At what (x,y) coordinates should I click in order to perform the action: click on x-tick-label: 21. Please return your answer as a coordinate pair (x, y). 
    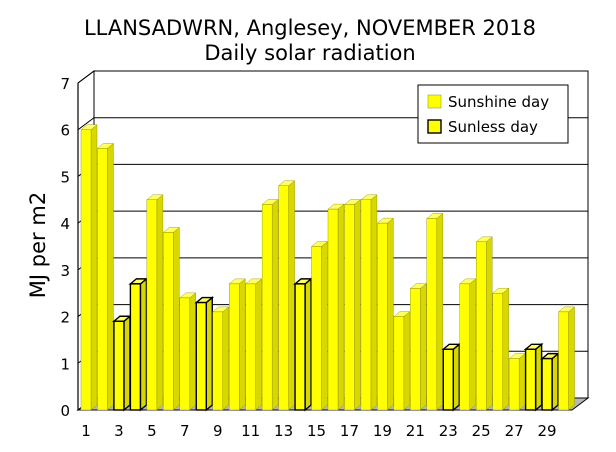
    Looking at the image, I should click on (415, 431).